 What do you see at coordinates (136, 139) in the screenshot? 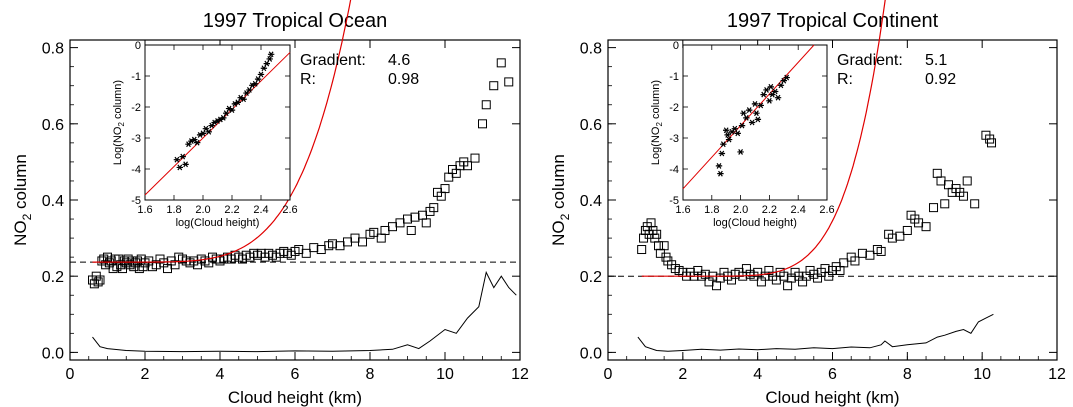
I see `inset-y-tick-label: -3` at bounding box center [136, 139].